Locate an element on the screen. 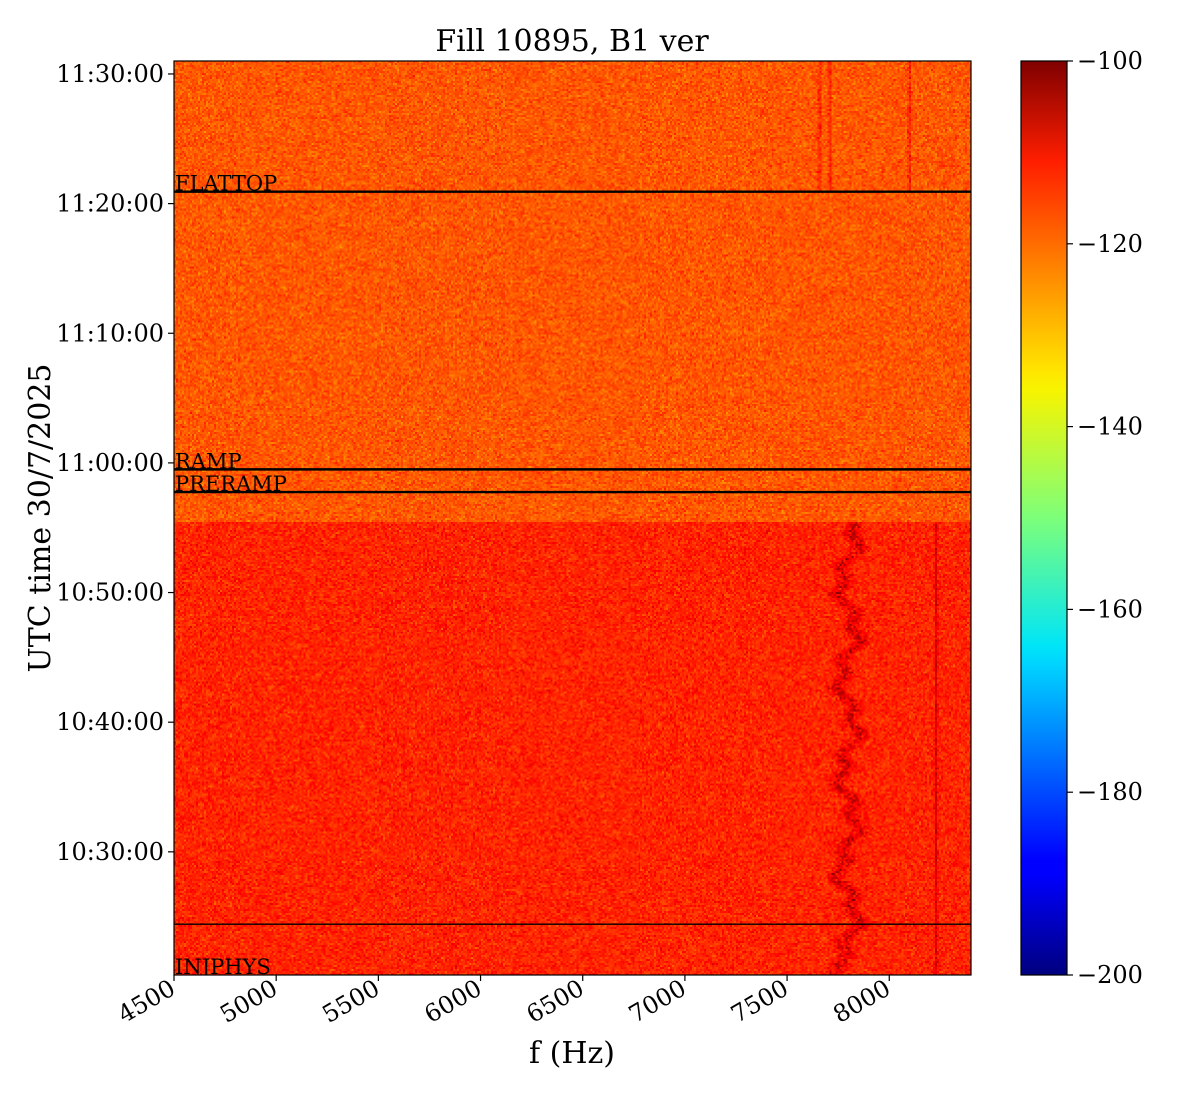 Image resolution: width=1200 pixels, height=1100 pixels. y-tick-label: 11:00:00 is located at coordinates (110, 463).